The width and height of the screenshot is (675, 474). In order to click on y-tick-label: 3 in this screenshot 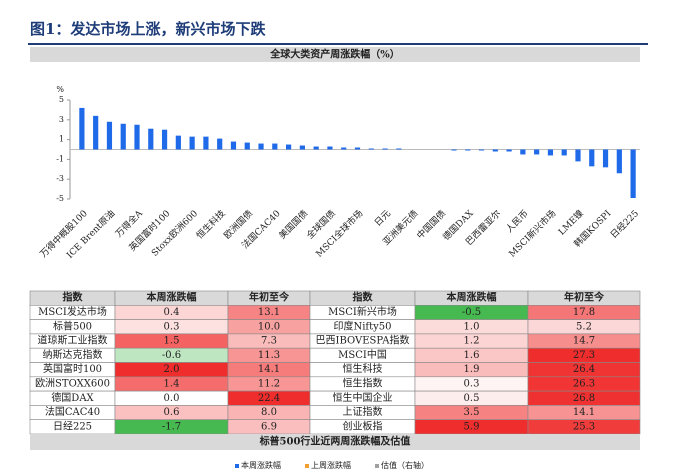, I will do `click(61, 119)`.